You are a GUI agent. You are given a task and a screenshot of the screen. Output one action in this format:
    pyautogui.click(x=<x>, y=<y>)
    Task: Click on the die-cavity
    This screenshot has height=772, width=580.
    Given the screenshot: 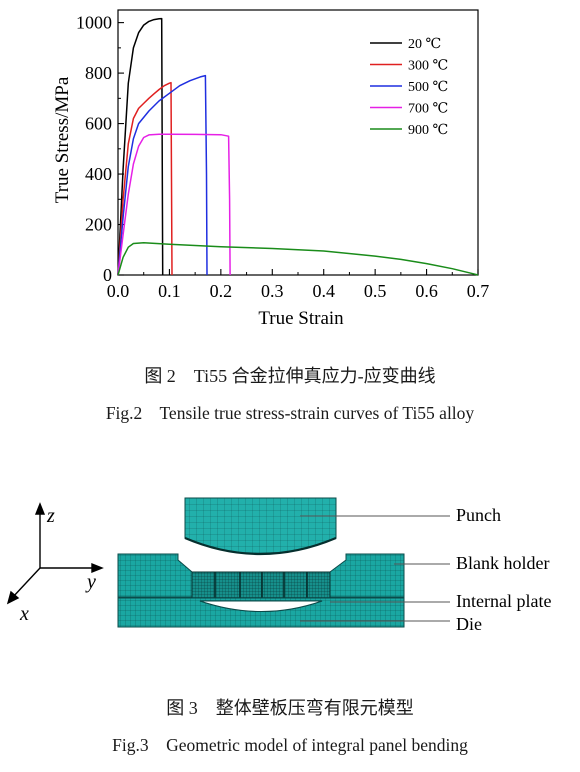 What is the action you would take?
    pyautogui.click(x=261, y=606)
    